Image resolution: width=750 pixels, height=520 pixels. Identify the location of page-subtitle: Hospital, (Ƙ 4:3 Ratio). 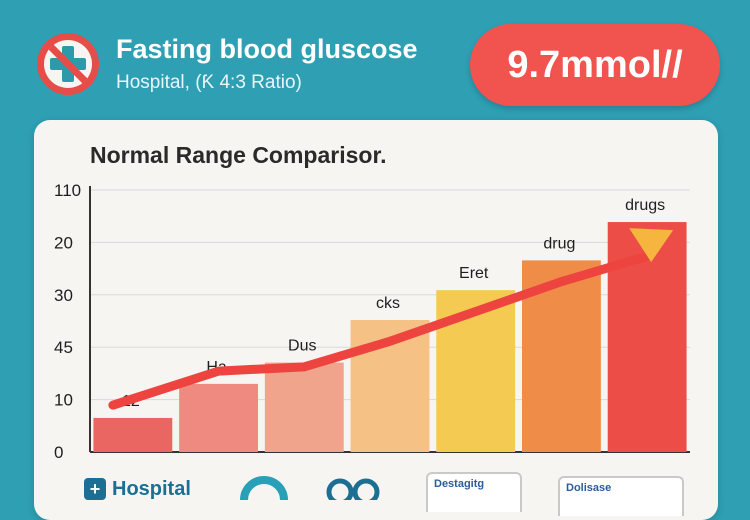
(209, 82).